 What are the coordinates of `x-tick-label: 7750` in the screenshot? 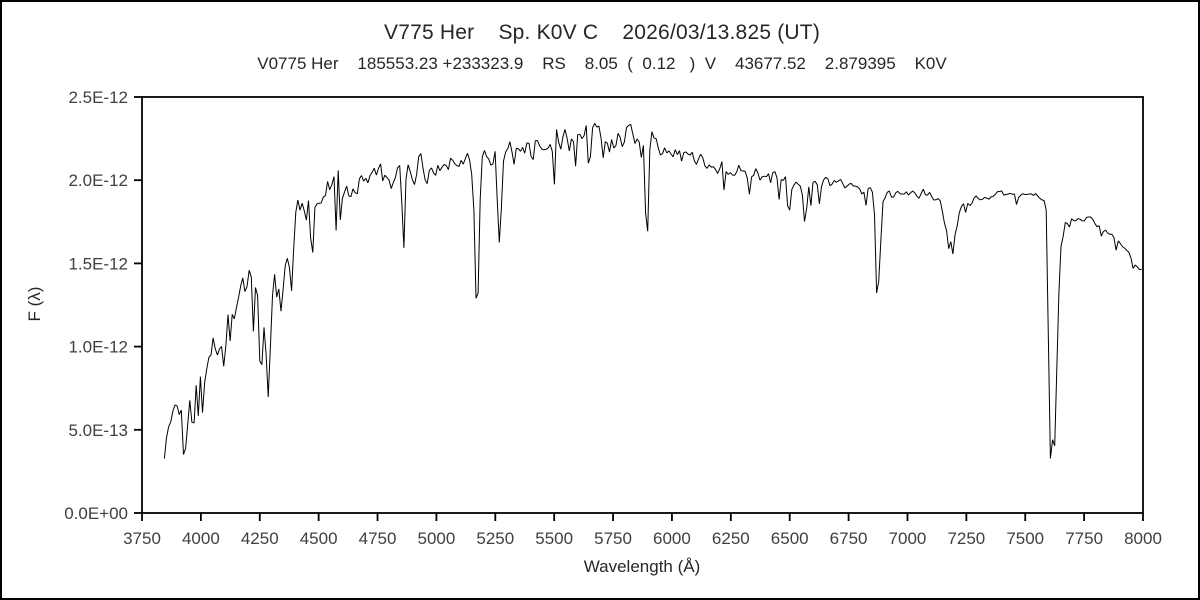 It's located at (1084, 538).